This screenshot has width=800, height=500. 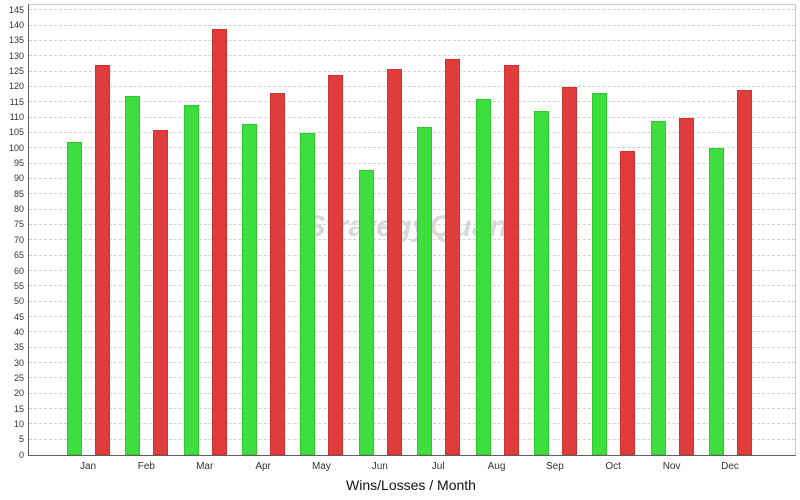 I want to click on y-tick-label: 100, so click(x=16, y=147).